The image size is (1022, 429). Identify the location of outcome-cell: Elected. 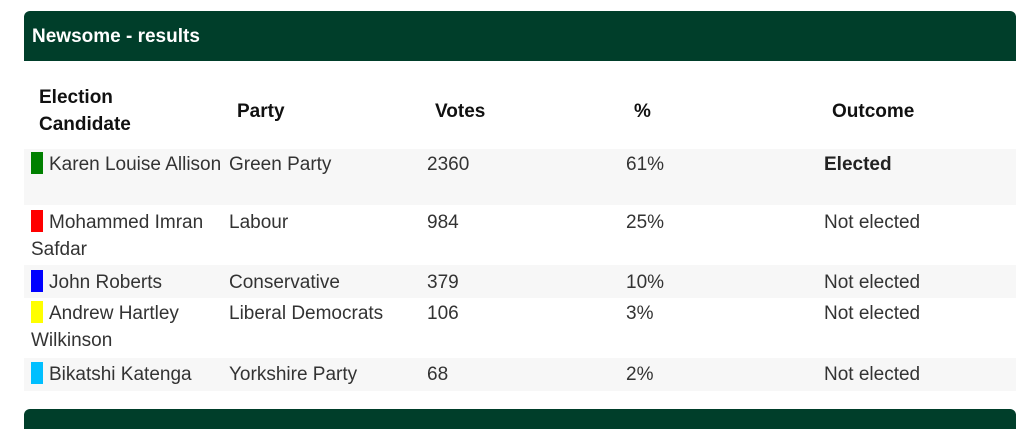
(916, 177).